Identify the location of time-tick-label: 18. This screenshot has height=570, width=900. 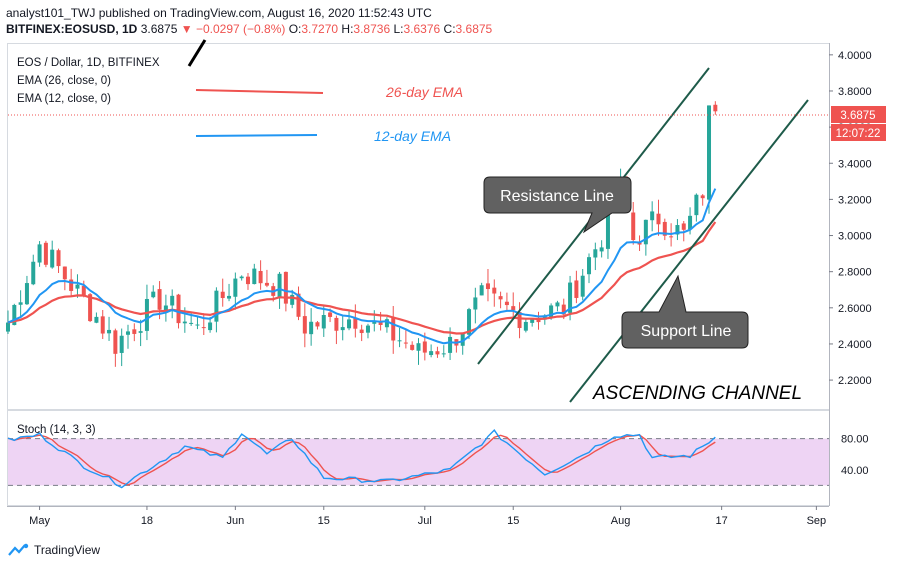
(147, 521).